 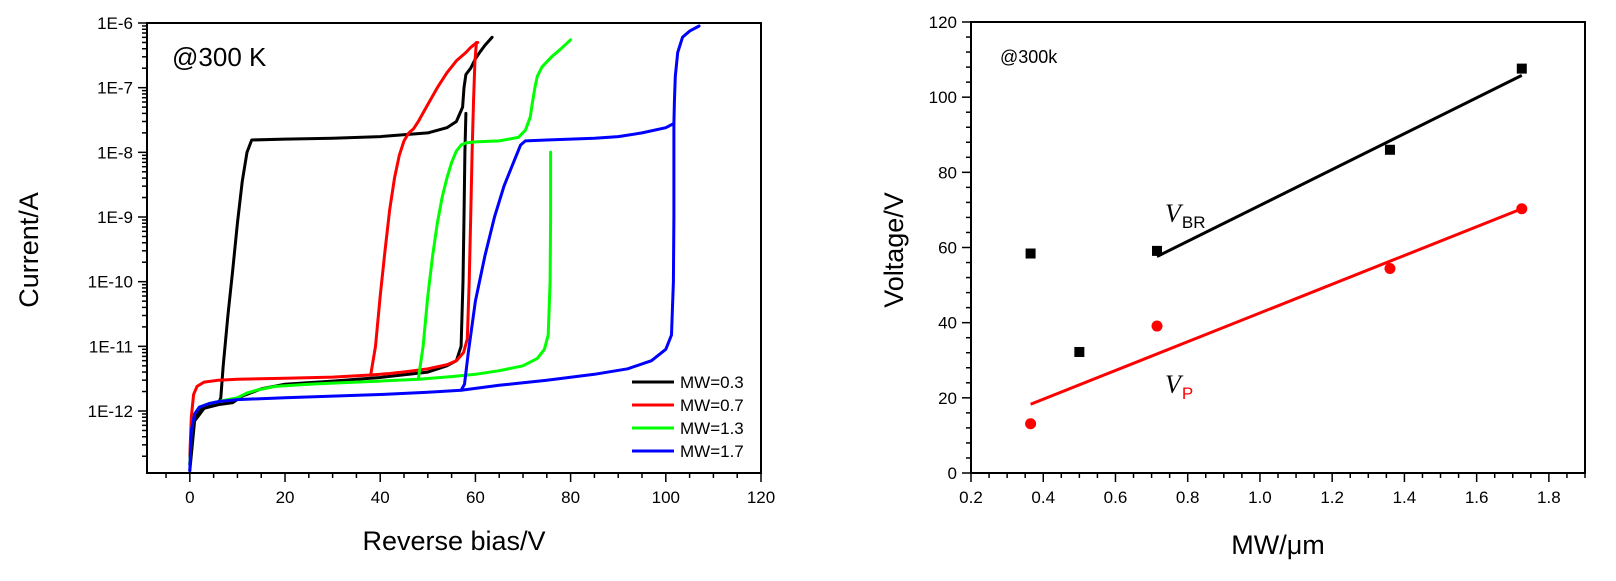 I want to click on iv-y-tick-label: 1E-6, so click(x=115, y=23).